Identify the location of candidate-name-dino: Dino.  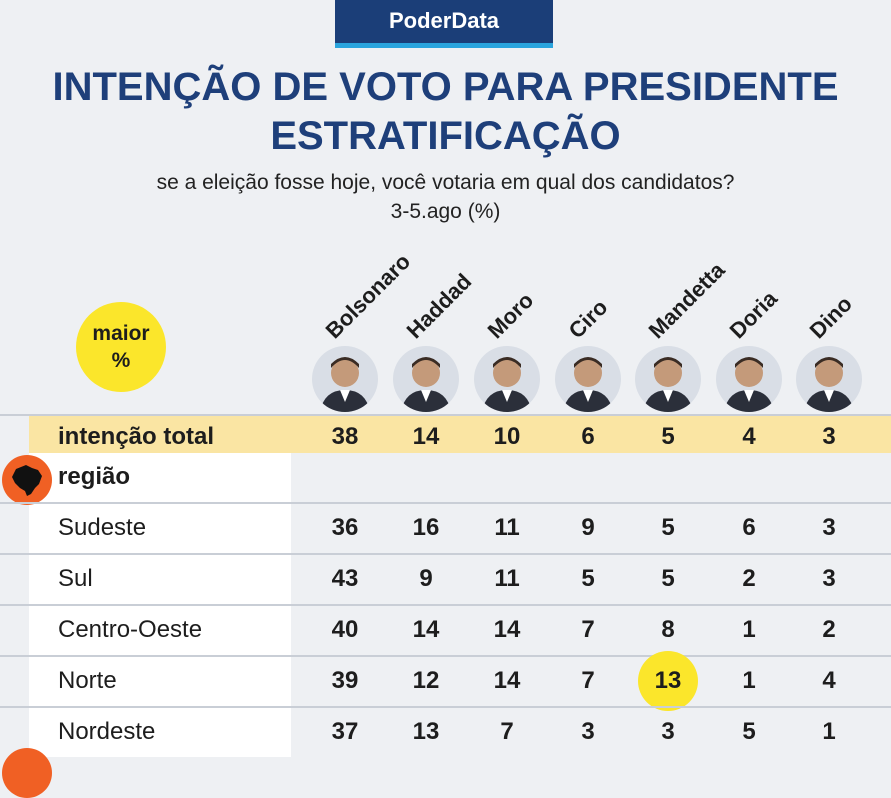
(830, 317).